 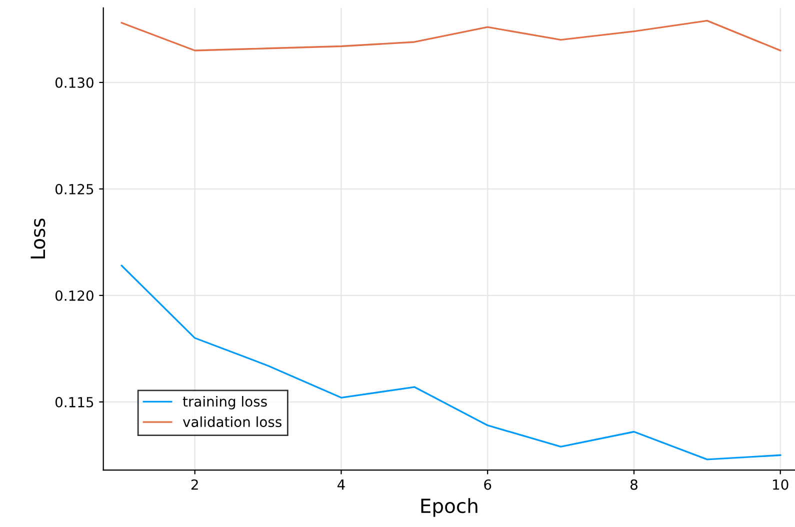 I want to click on x-tick-label: 10, so click(x=780, y=484).